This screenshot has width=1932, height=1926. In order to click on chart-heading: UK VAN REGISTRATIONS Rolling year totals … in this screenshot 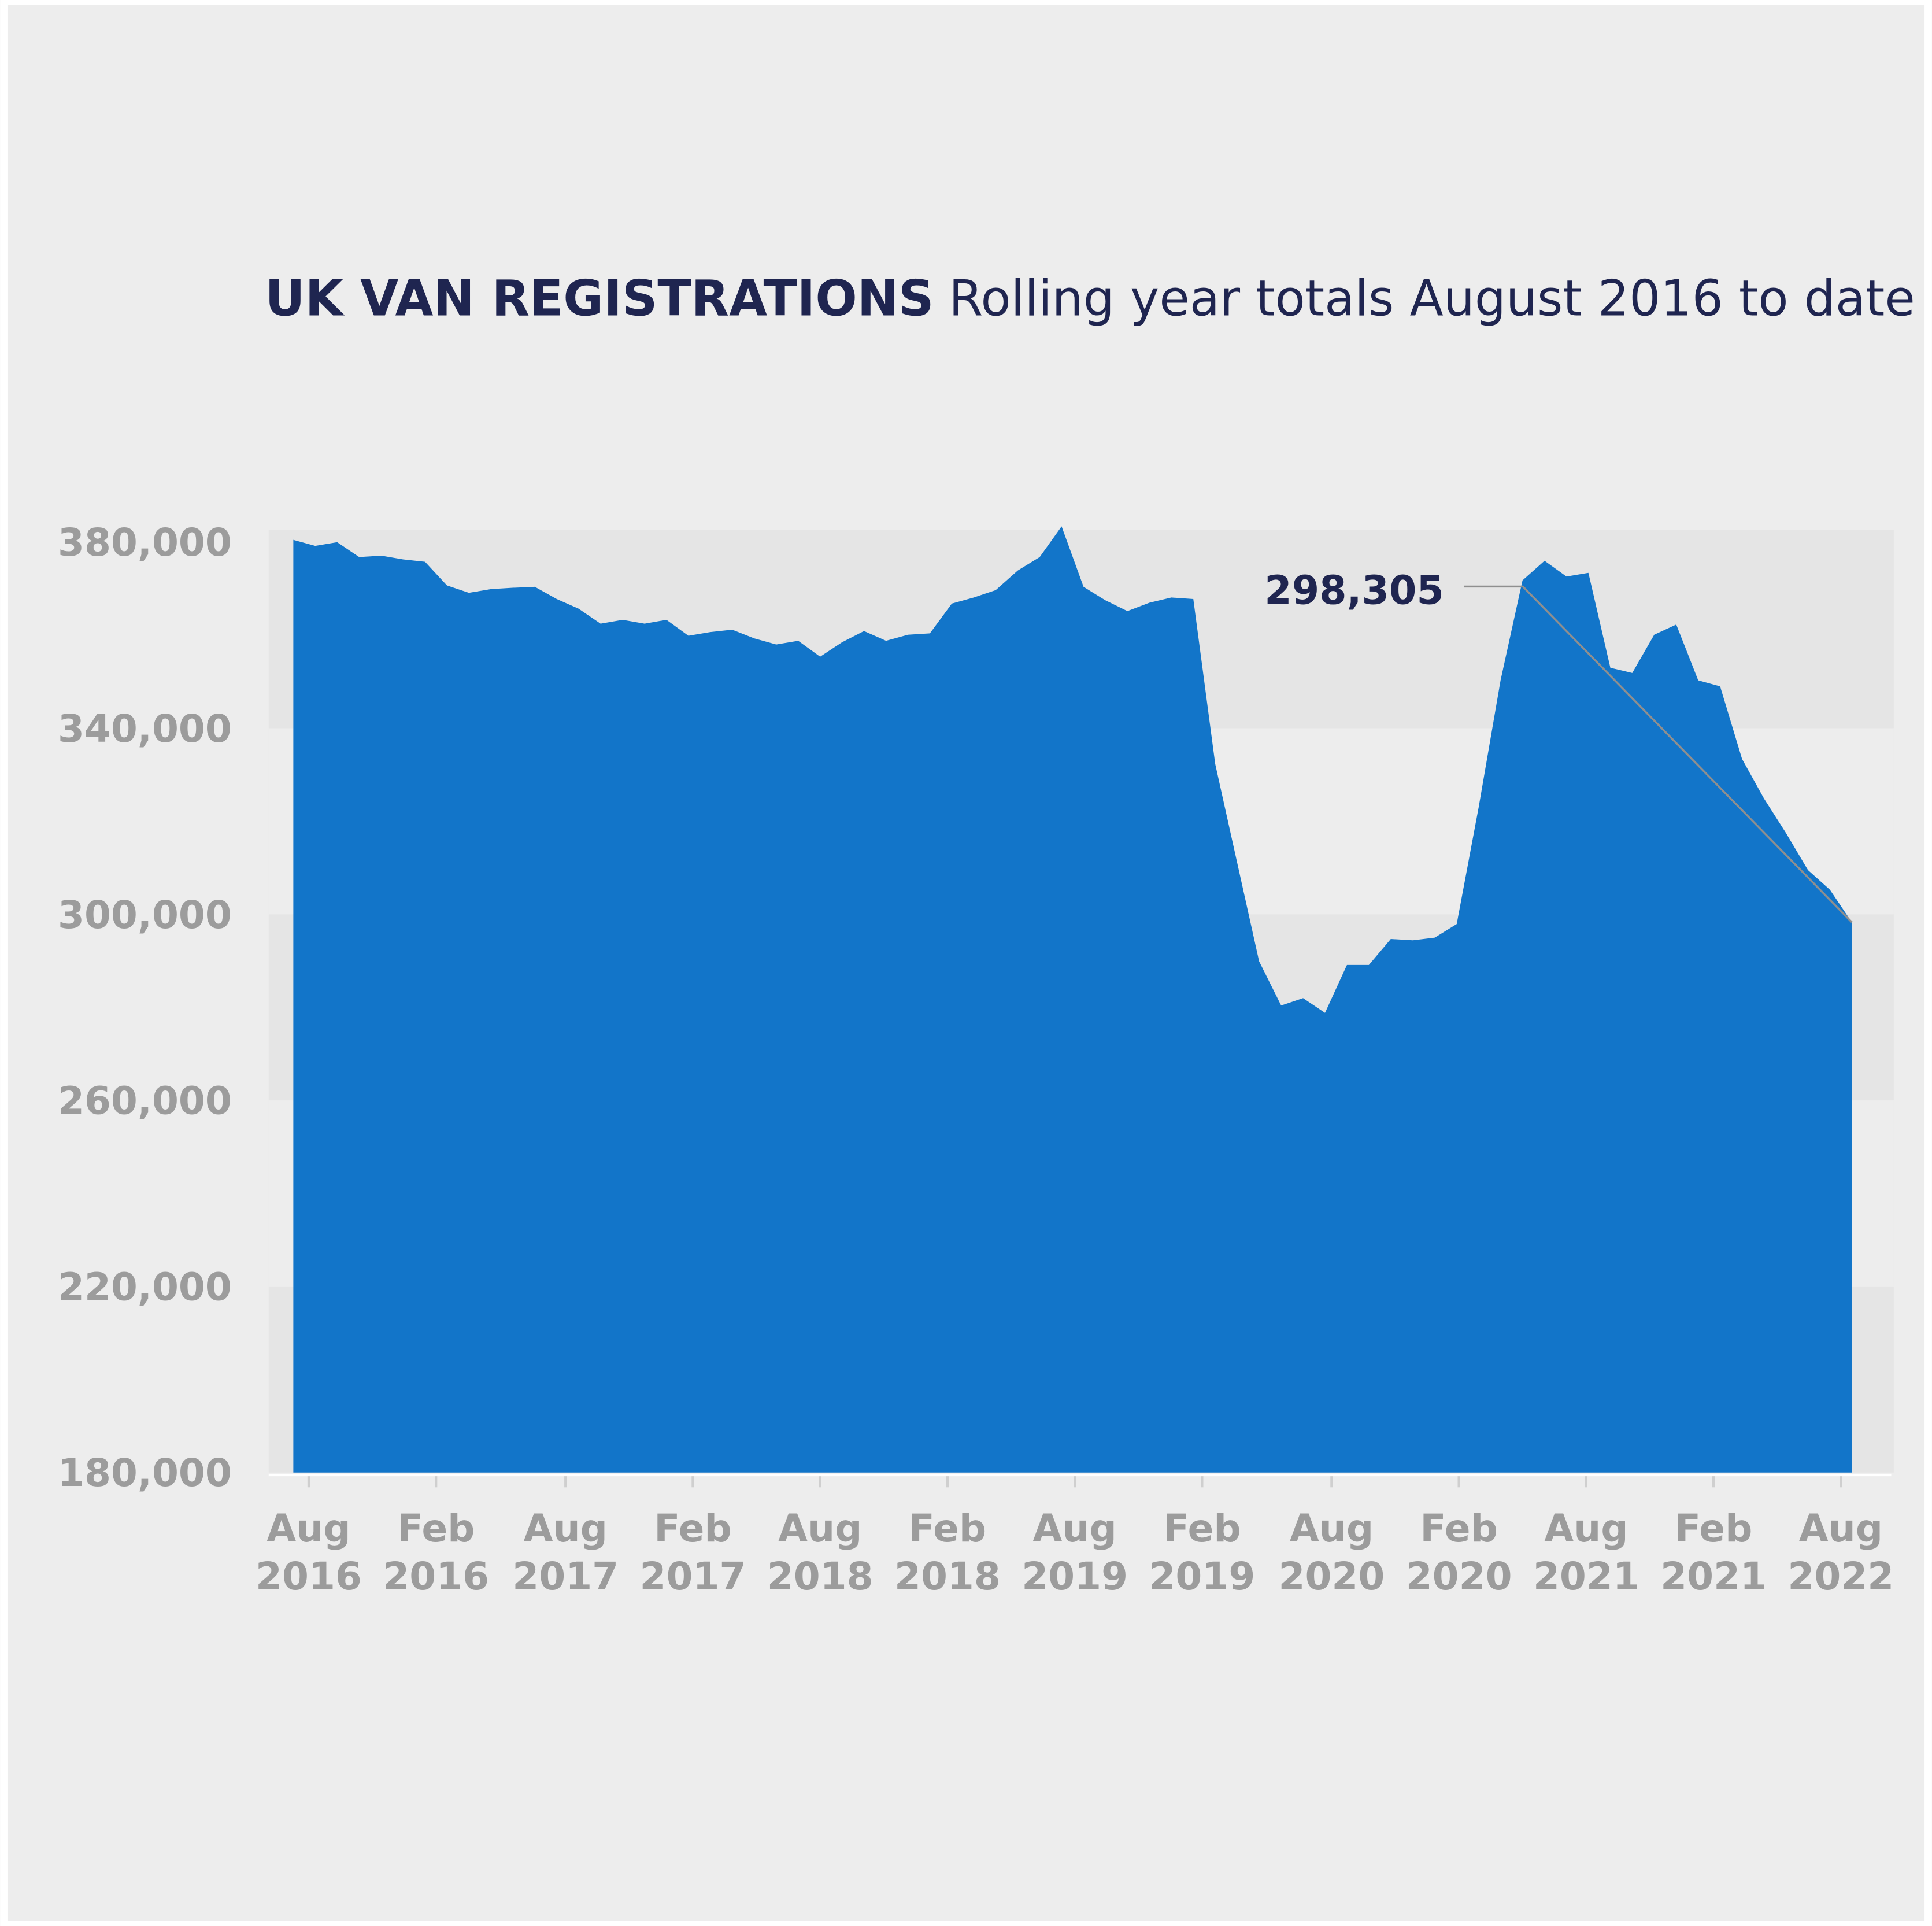, I will do `click(1090, 299)`.